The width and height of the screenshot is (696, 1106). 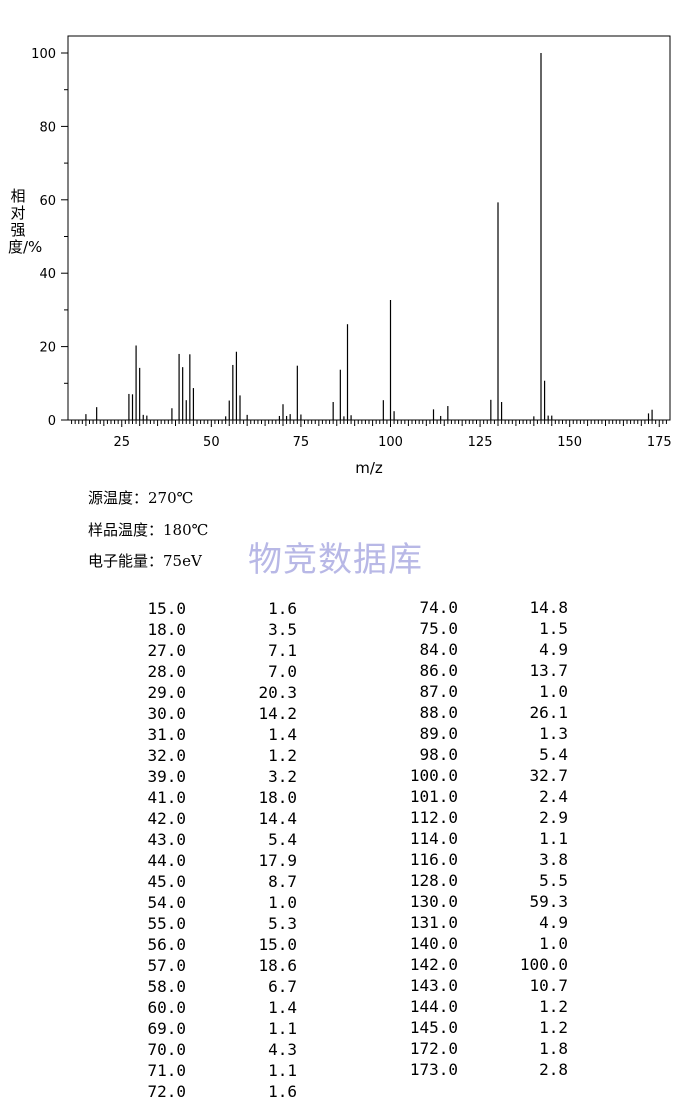 What do you see at coordinates (438, 628) in the screenshot?
I see `mz-value: 75.0` at bounding box center [438, 628].